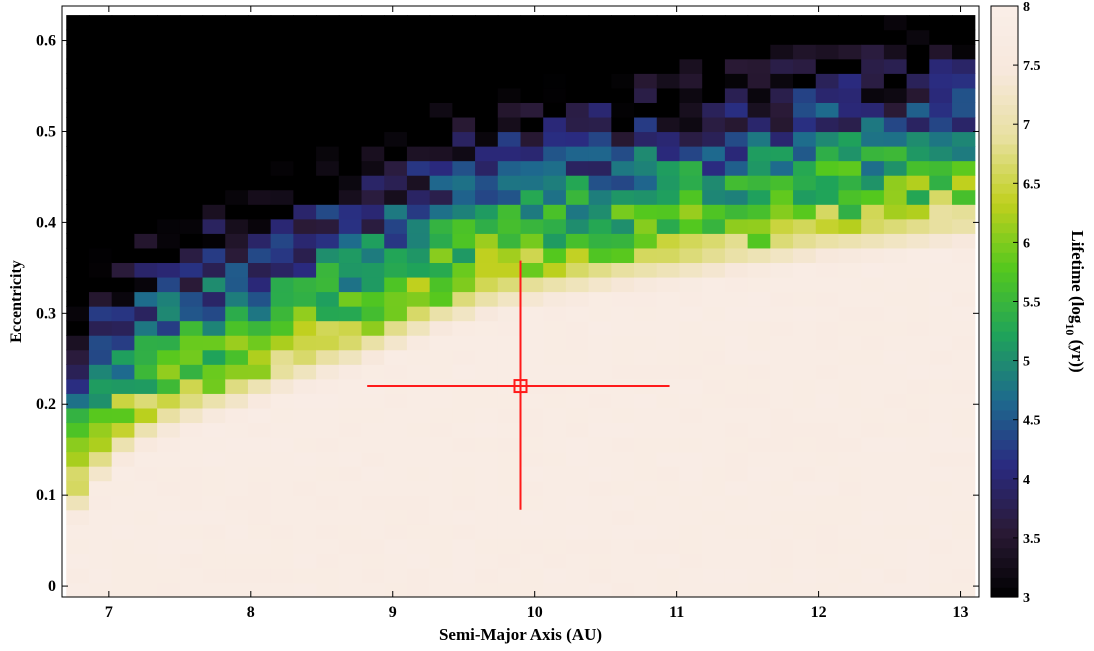  What do you see at coordinates (393, 612) in the screenshot?
I see `x-tick-label: 9` at bounding box center [393, 612].